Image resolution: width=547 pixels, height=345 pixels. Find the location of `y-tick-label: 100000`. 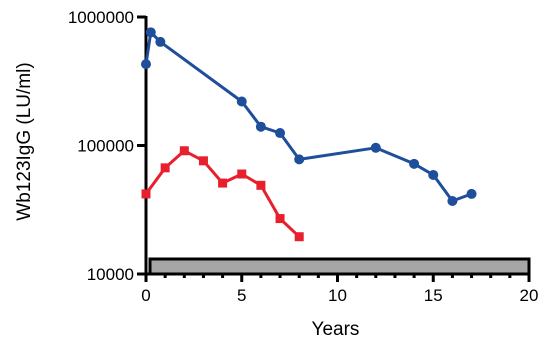

y-tick-label: 100000 is located at coordinates (105, 146).